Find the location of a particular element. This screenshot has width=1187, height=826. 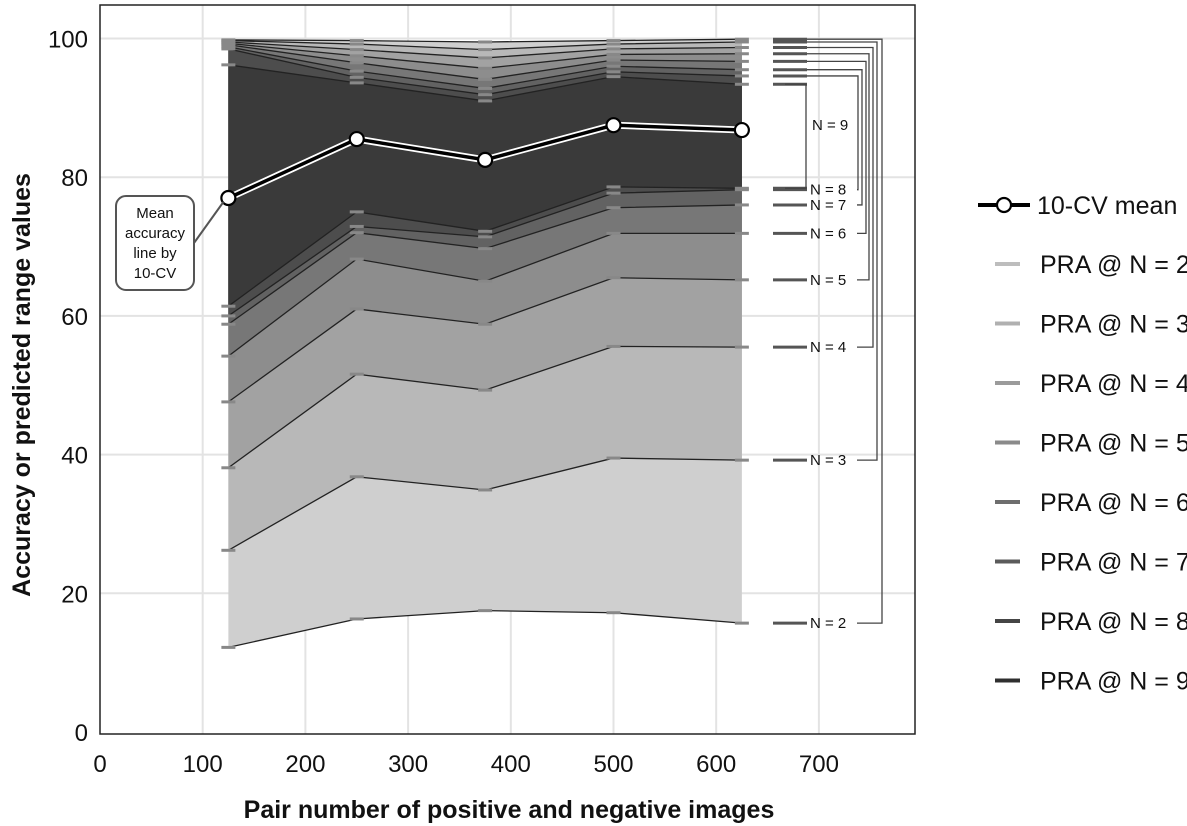

range-label-n6: N = 6 is located at coordinates (828, 233).